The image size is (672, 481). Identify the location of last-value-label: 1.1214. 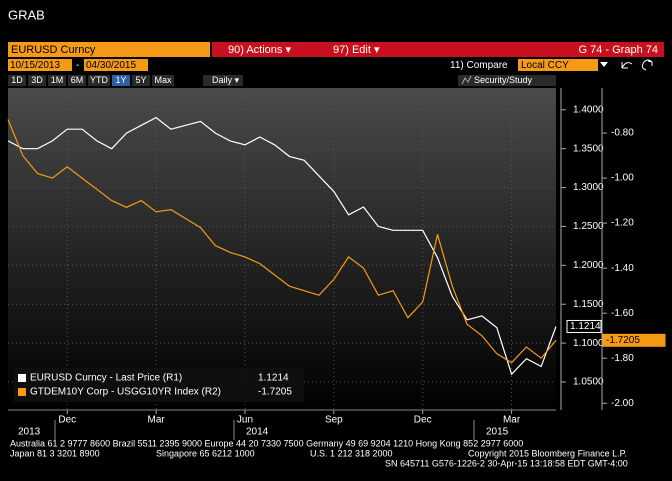
(585, 326).